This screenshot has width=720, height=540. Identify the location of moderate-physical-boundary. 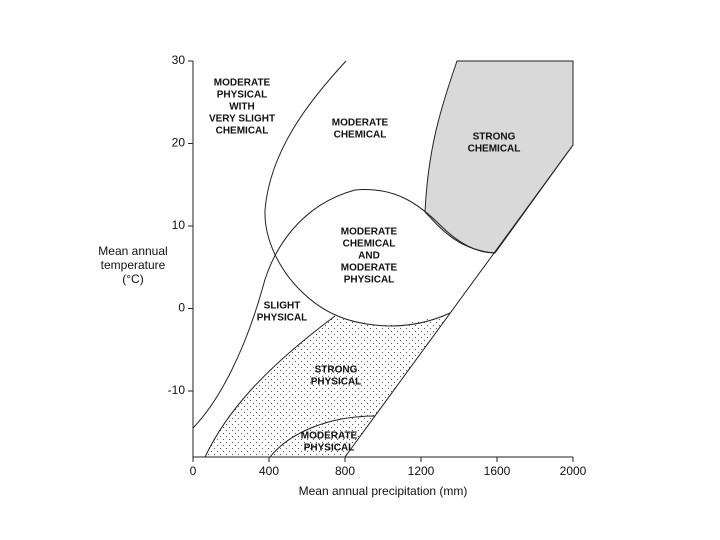
(322, 436).